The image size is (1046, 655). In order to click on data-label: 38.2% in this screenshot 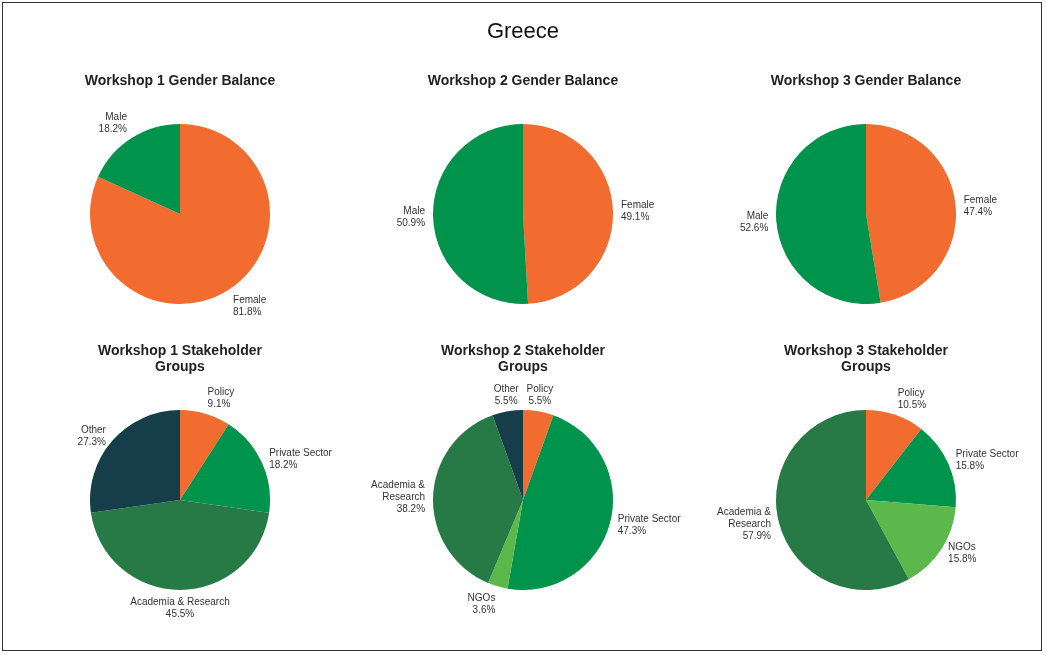, I will do `click(411, 509)`.